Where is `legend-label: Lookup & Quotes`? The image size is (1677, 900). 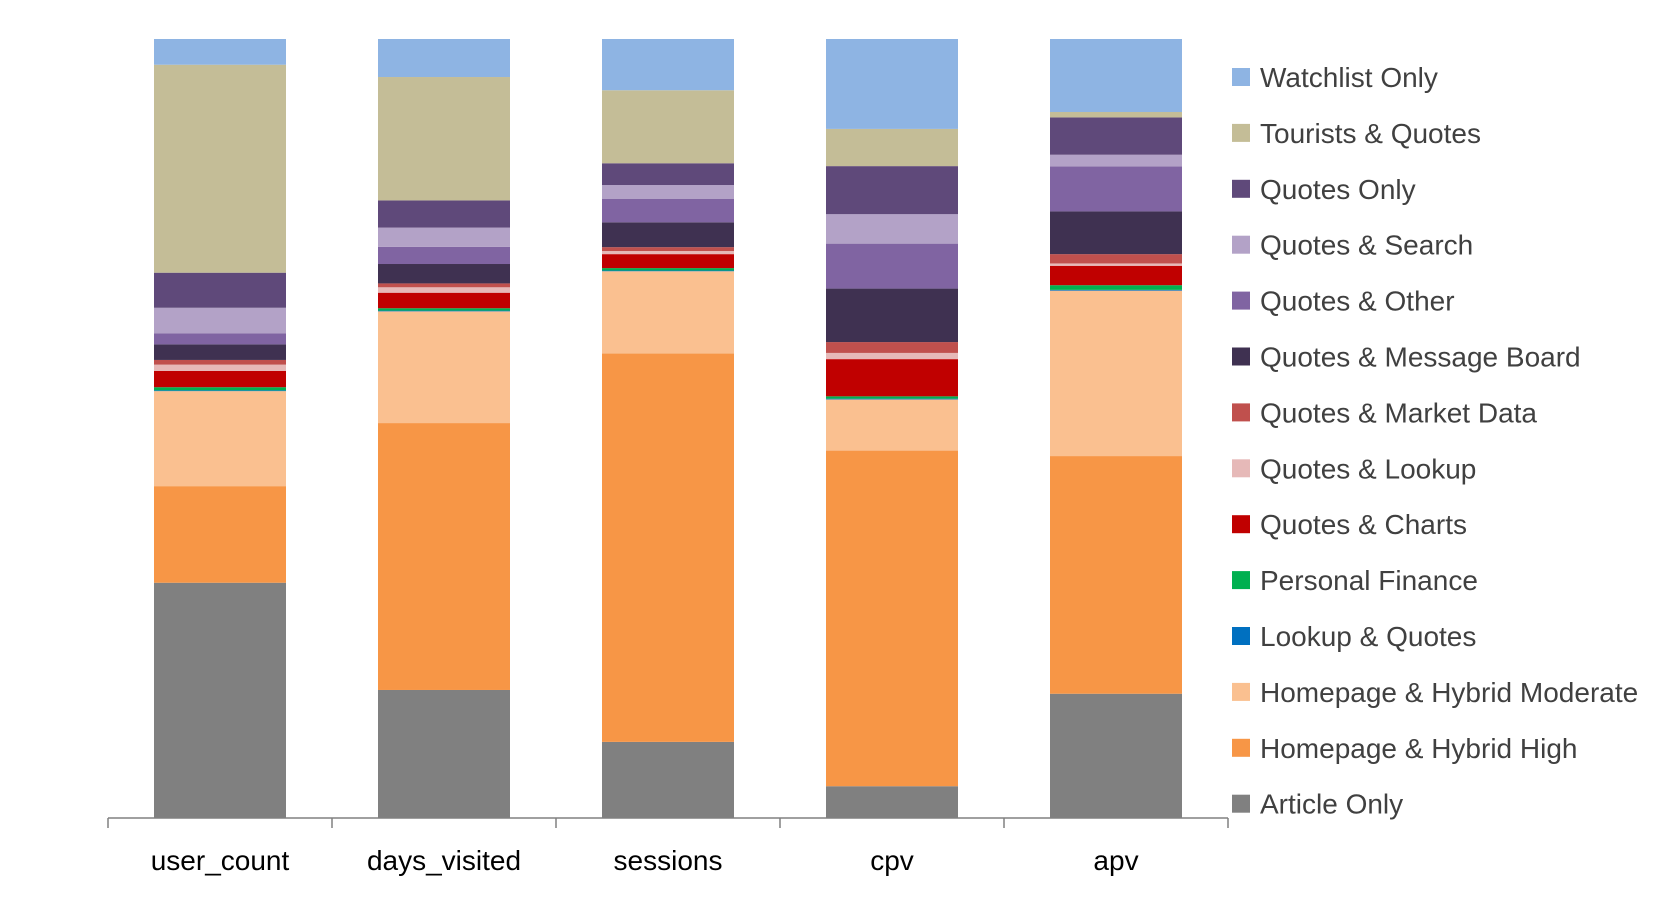 legend-label: Lookup & Quotes is located at coordinates (1368, 636).